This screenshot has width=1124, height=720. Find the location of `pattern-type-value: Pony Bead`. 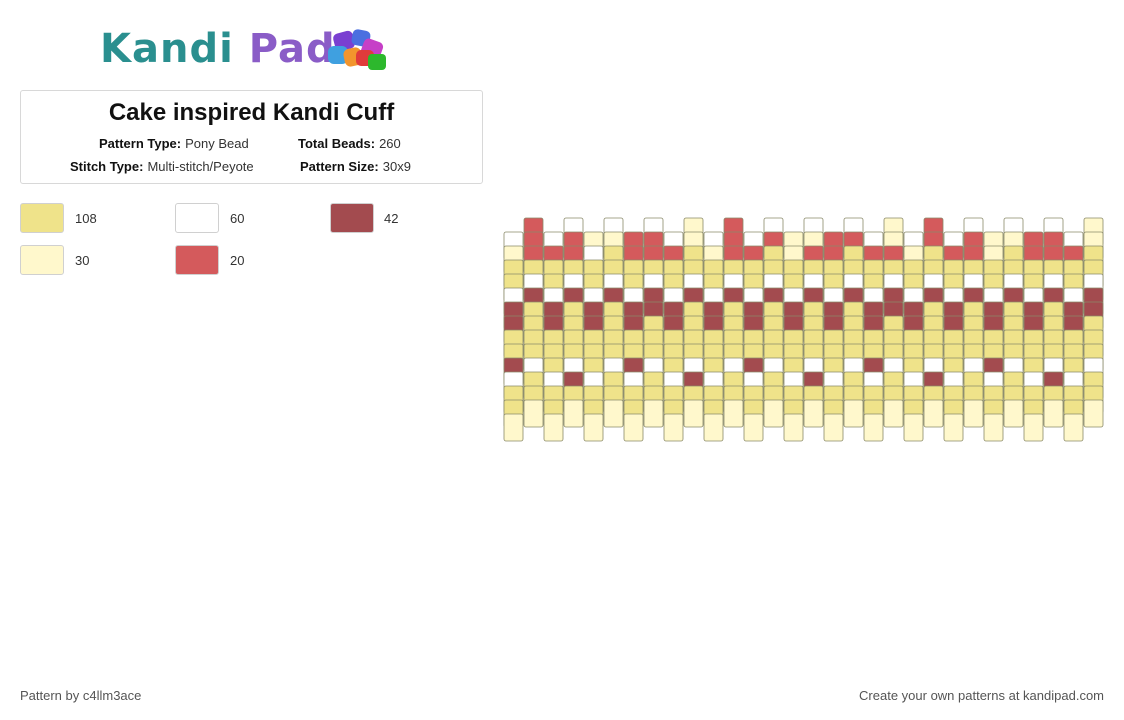

pattern-type-value: Pony Bead is located at coordinates (217, 143).